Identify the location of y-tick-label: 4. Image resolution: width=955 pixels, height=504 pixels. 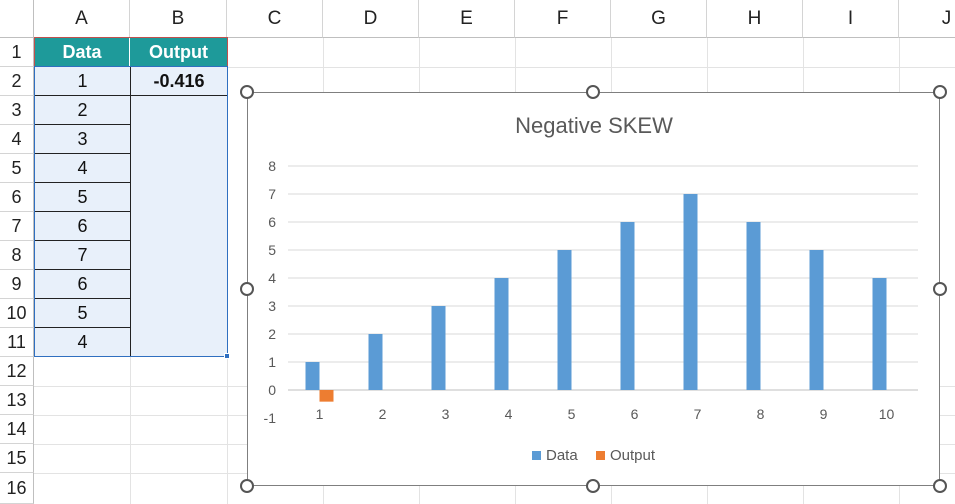
(272, 278).